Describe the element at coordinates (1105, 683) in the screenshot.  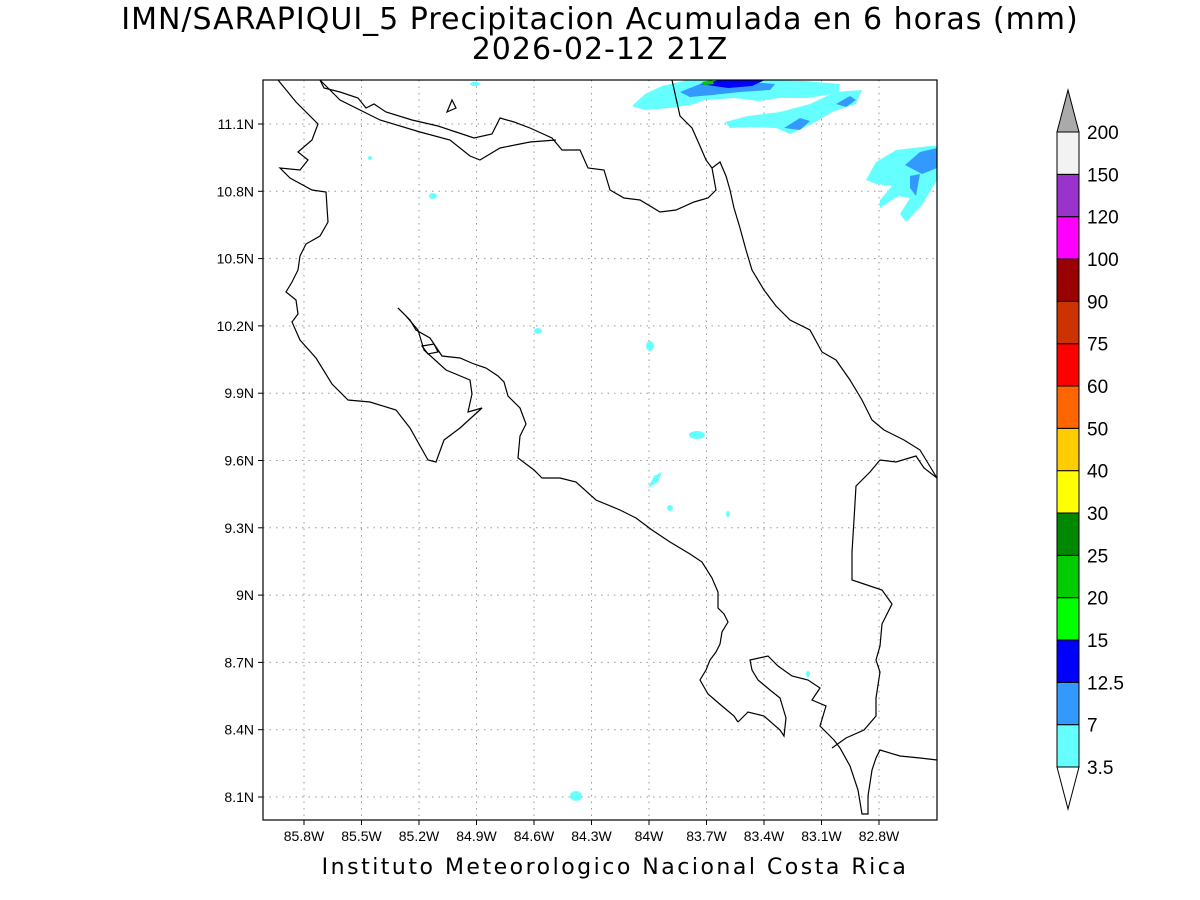
I see `colorbar-label: 12.5` at that location.